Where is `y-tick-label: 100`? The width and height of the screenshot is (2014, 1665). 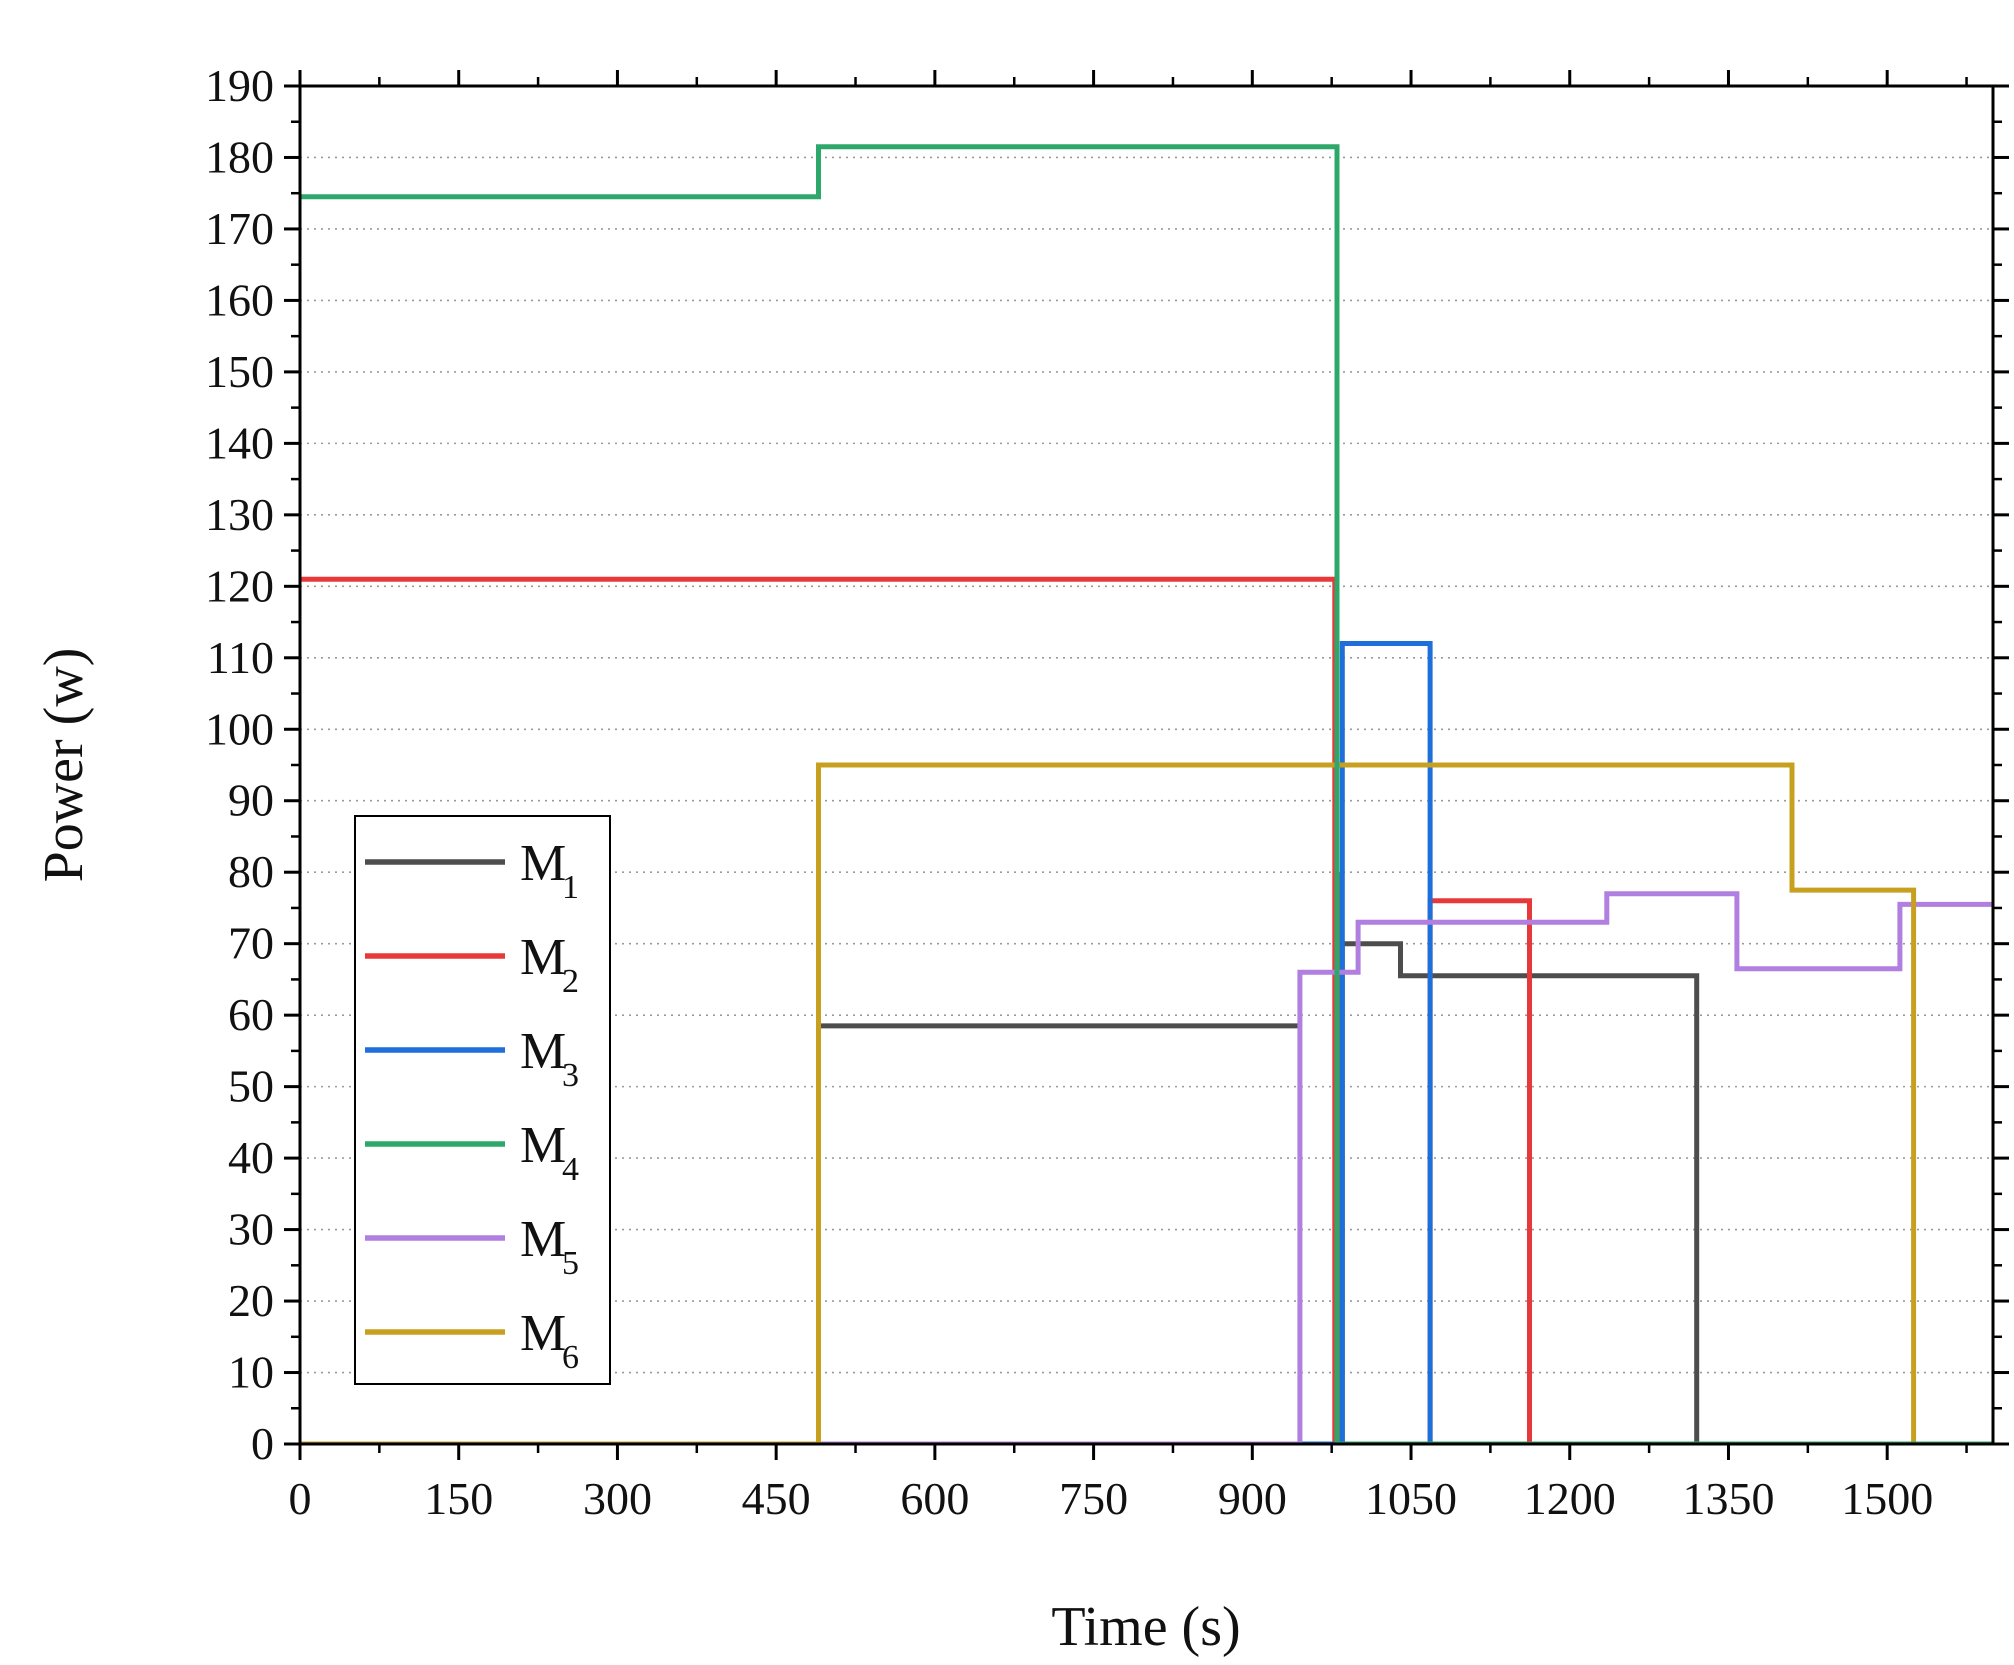 y-tick-label: 100 is located at coordinates (239, 728).